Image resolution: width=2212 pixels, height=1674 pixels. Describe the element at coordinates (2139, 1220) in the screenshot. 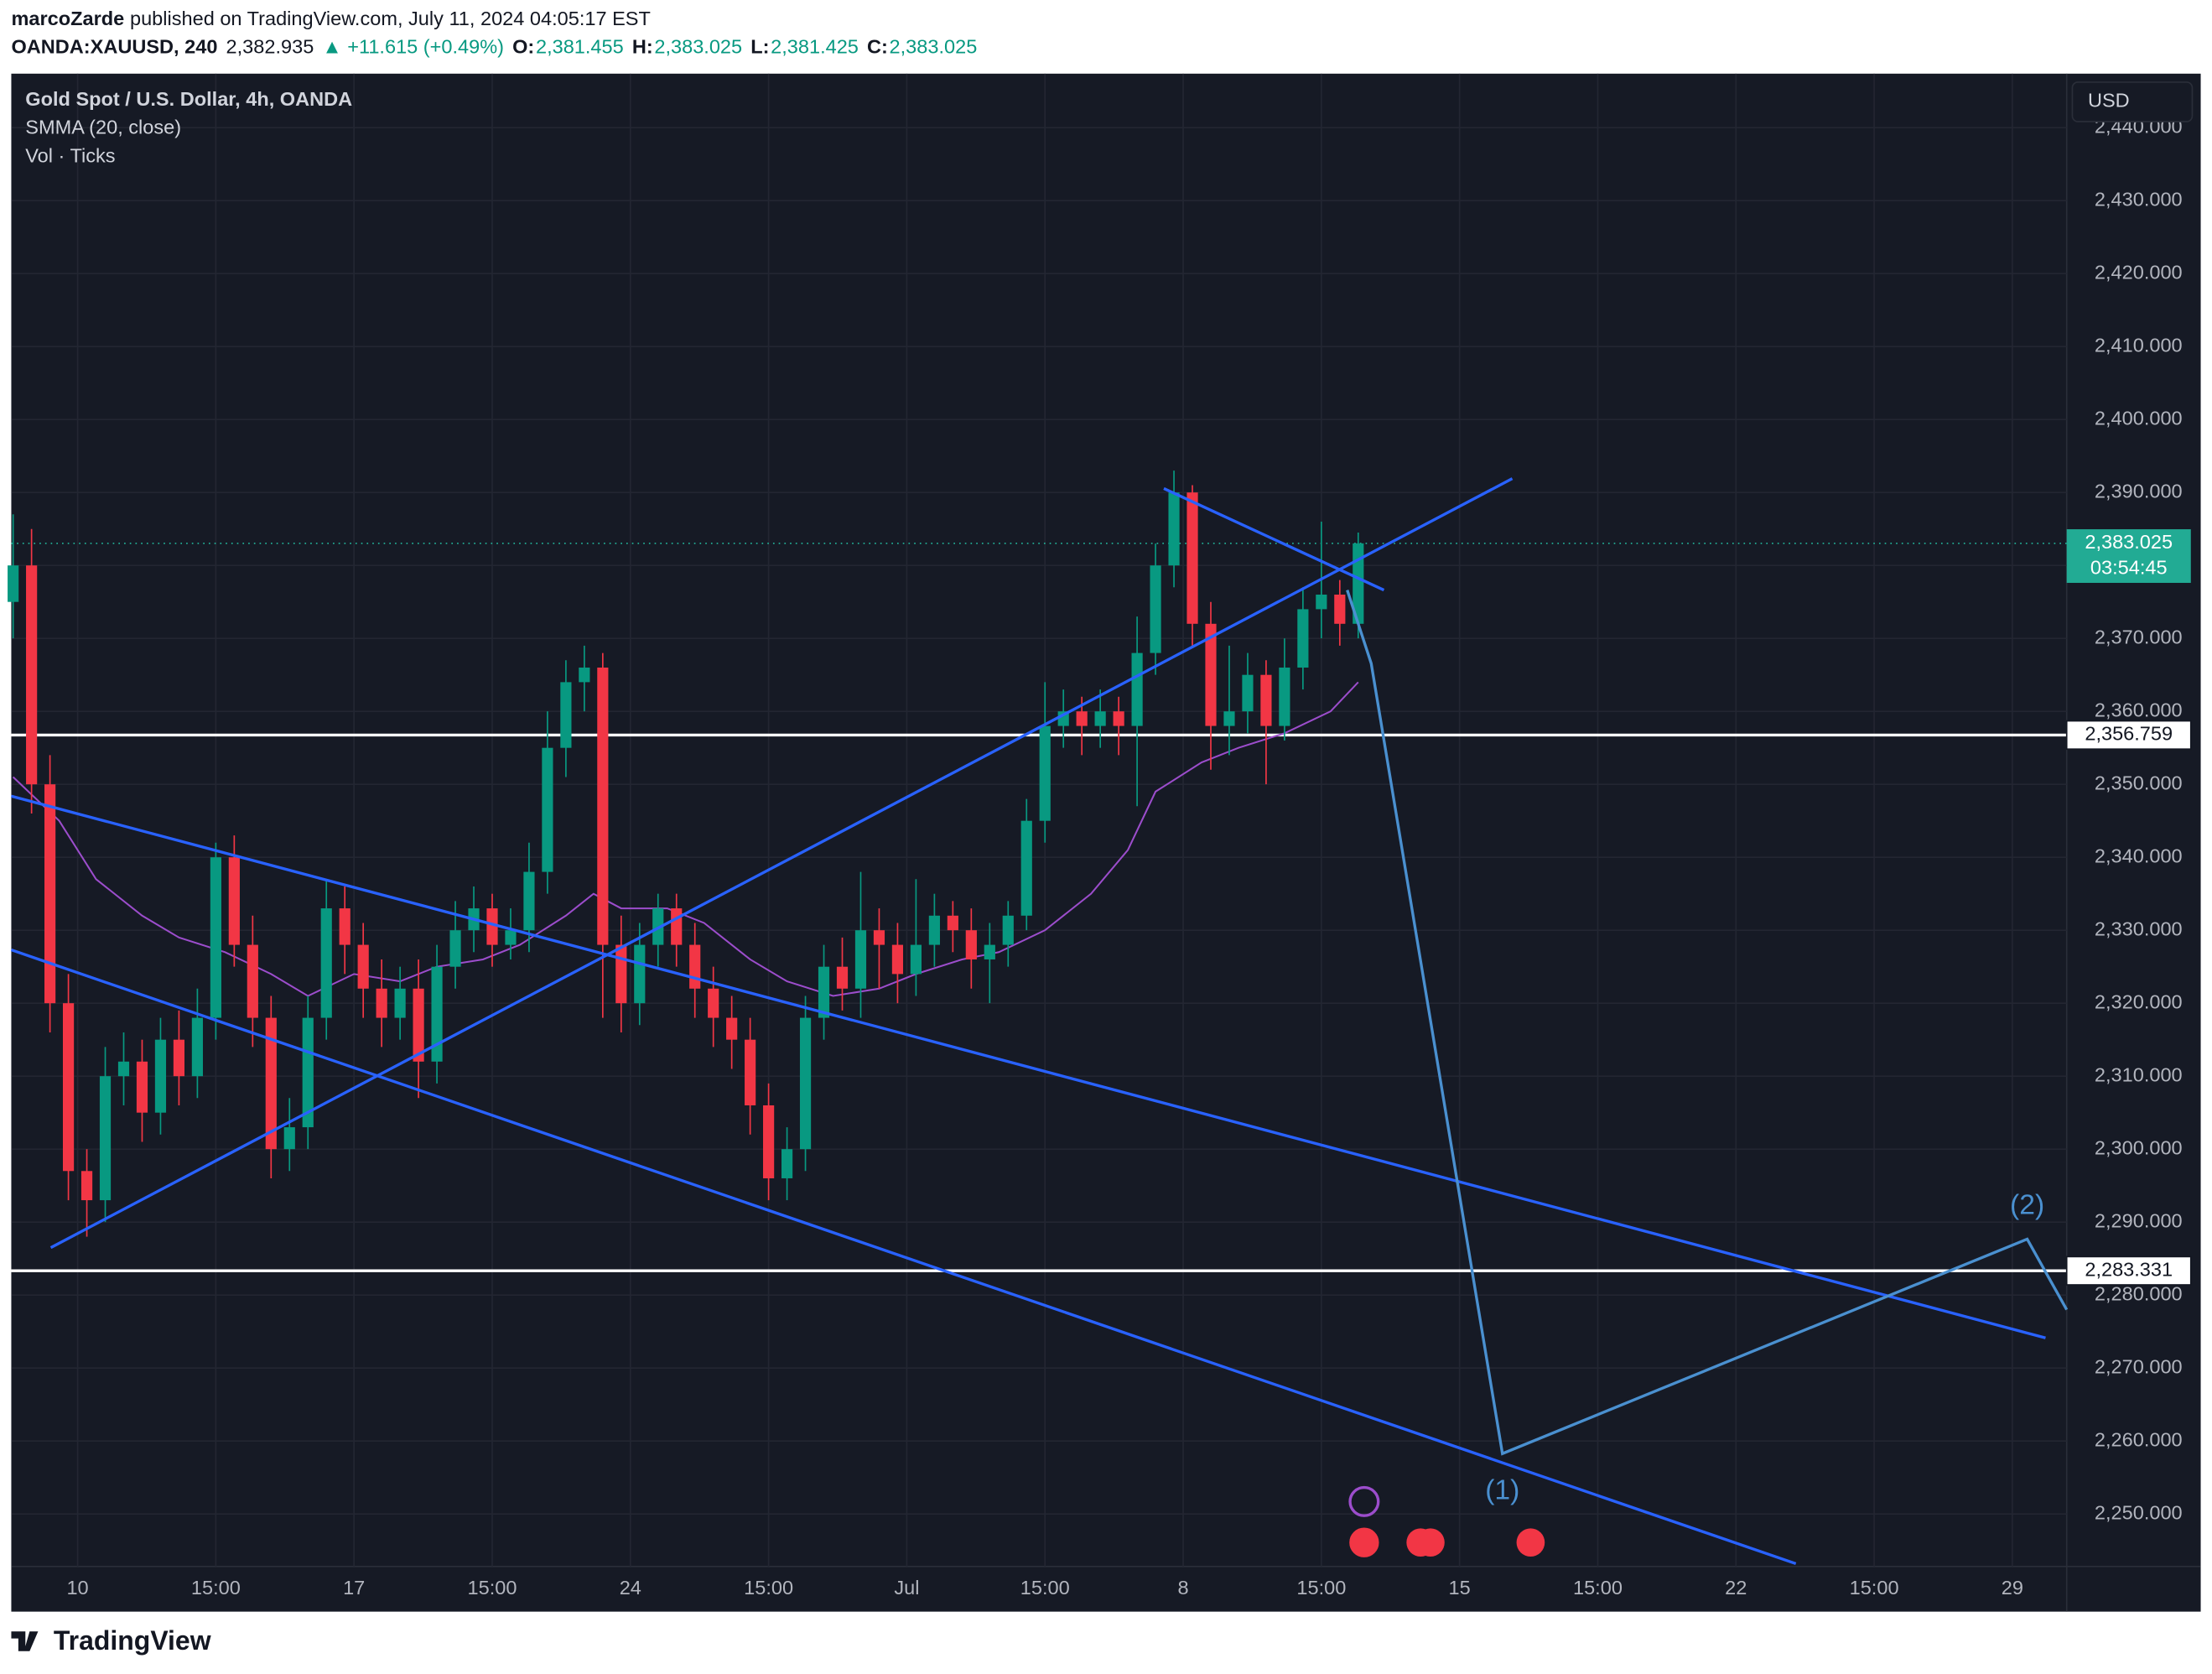

I see `y-tick-label: 2,290.000` at that location.